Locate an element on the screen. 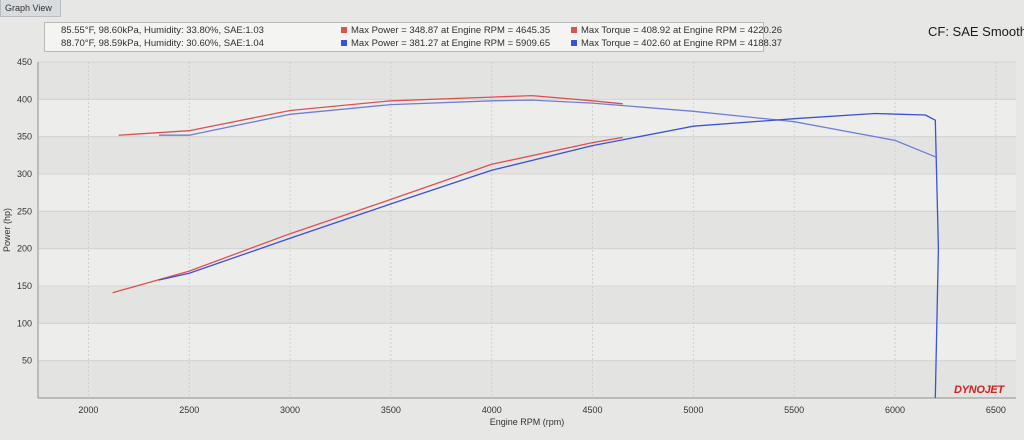  y-axis-title: Power (hp) is located at coordinates (7, 230).